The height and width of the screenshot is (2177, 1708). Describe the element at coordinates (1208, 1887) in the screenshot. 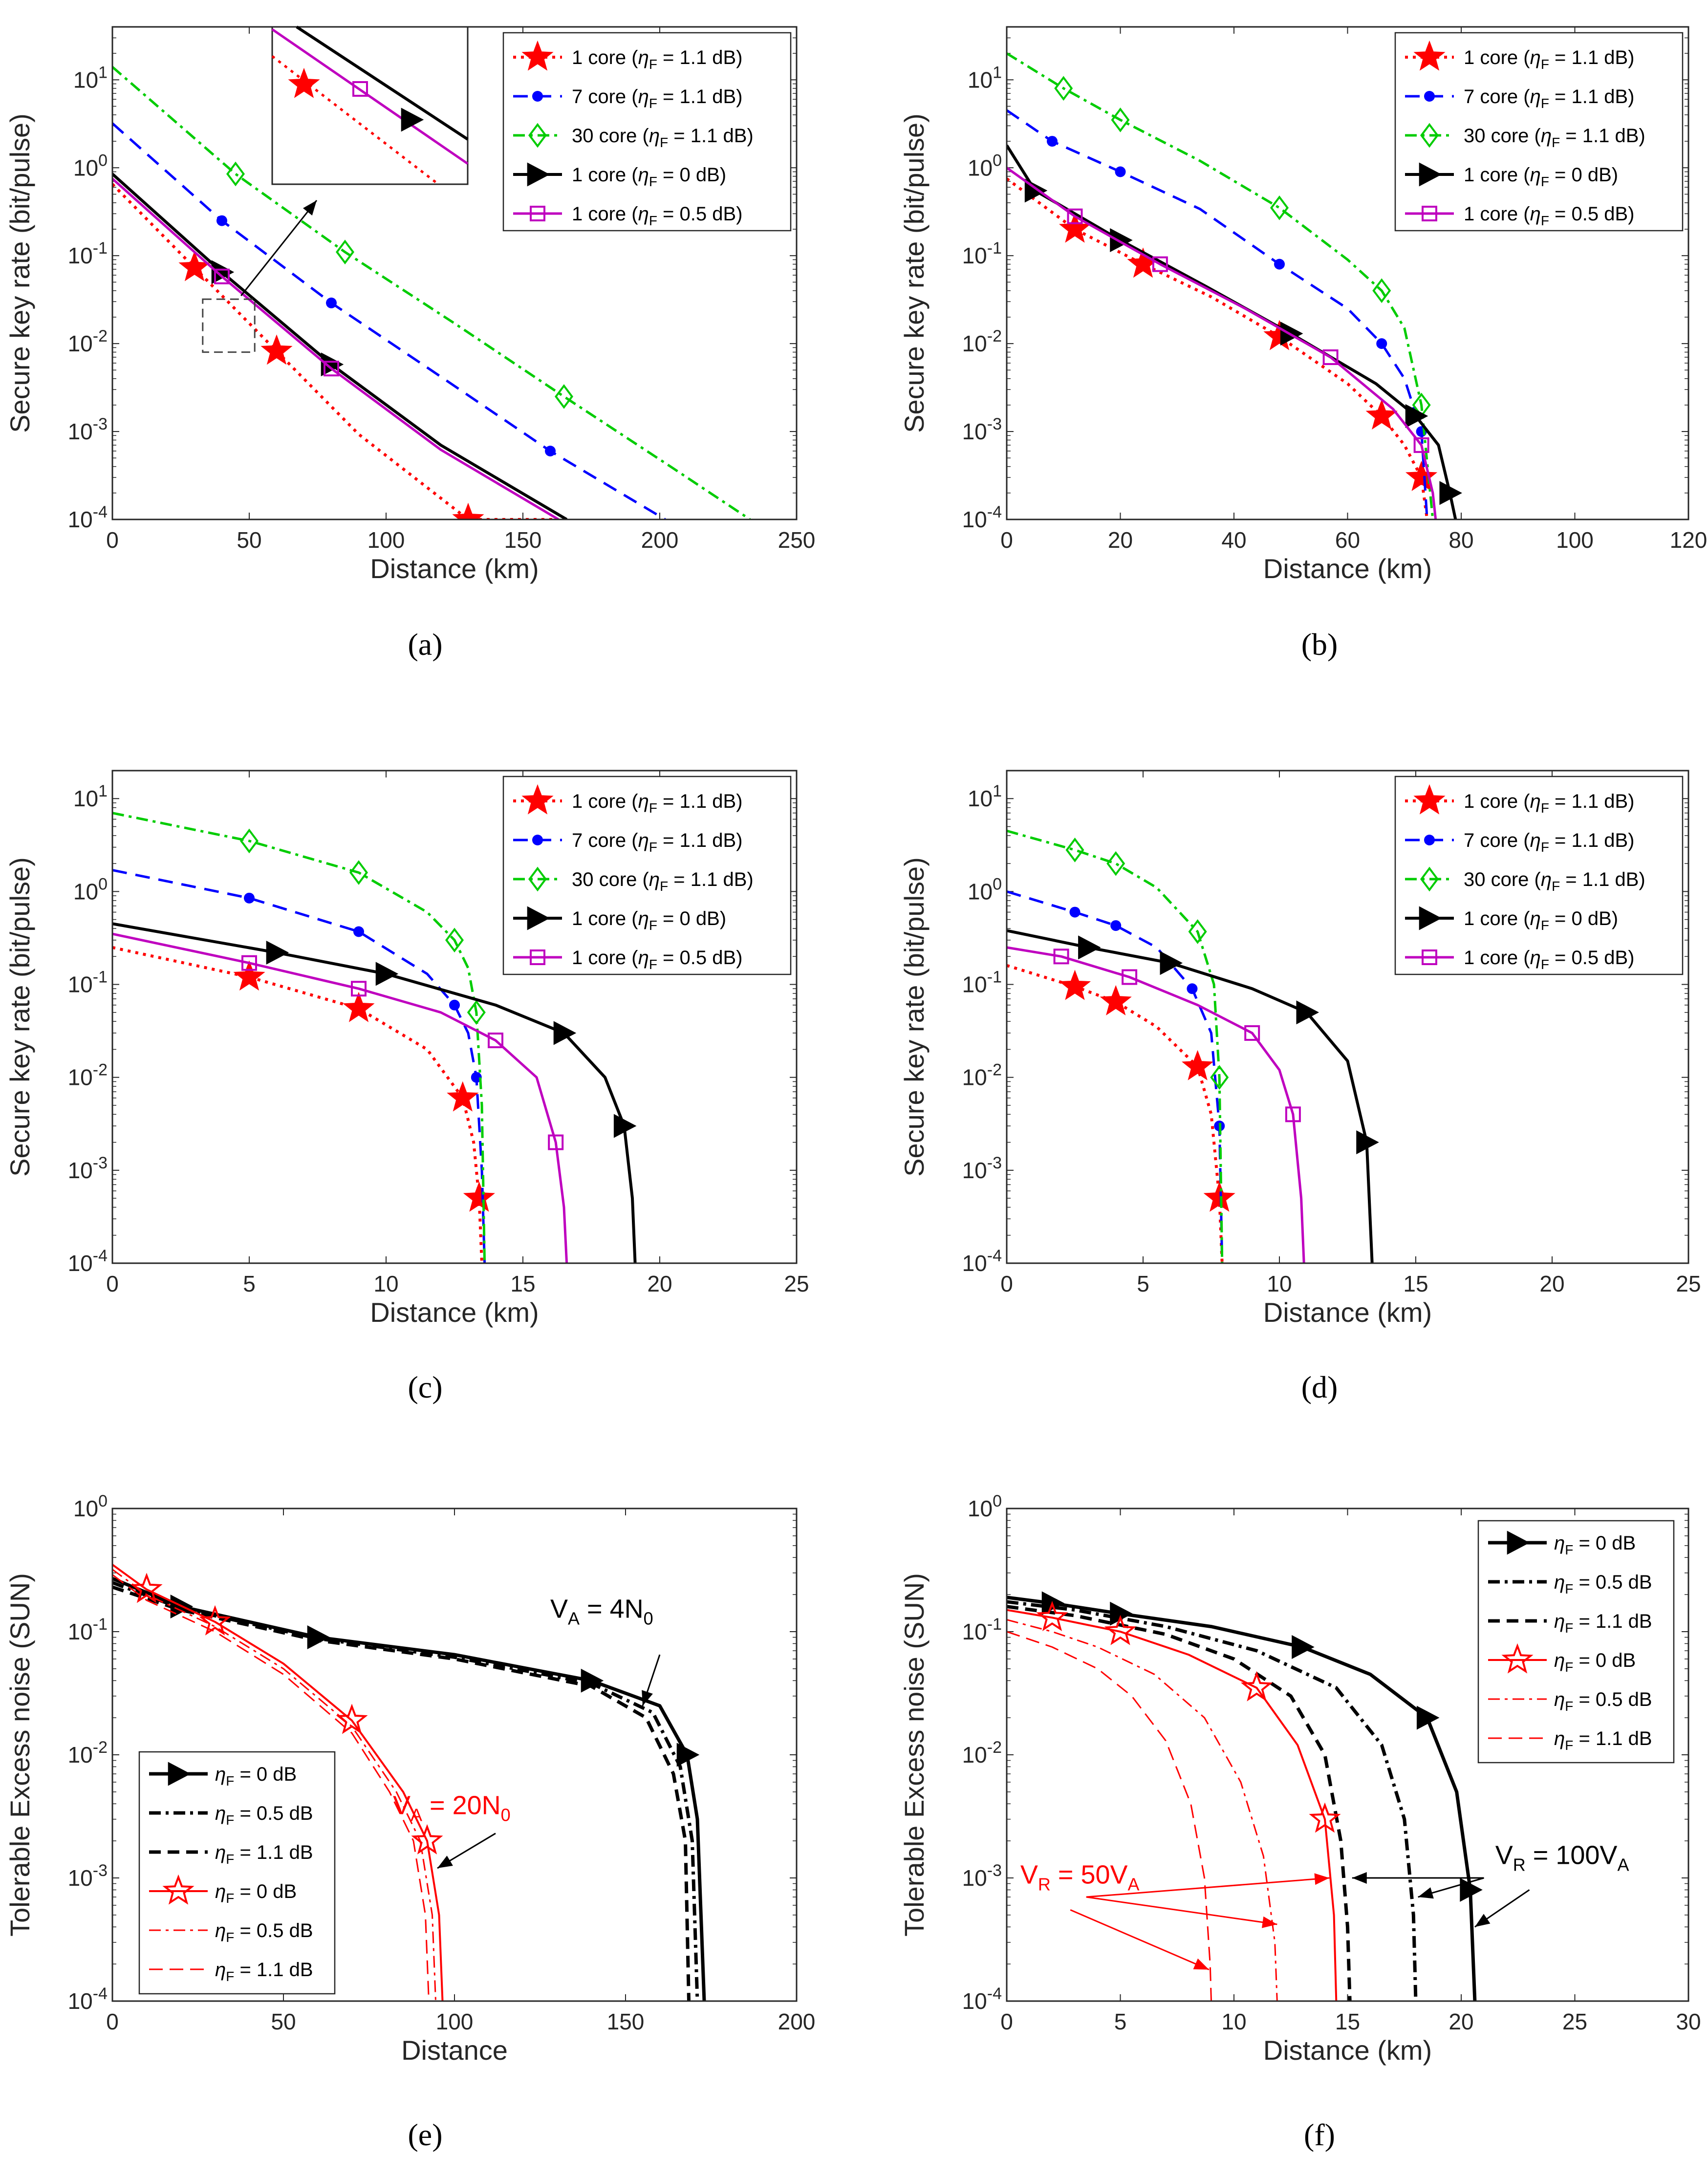

I see `annotation-arrow-vr50a` at that location.